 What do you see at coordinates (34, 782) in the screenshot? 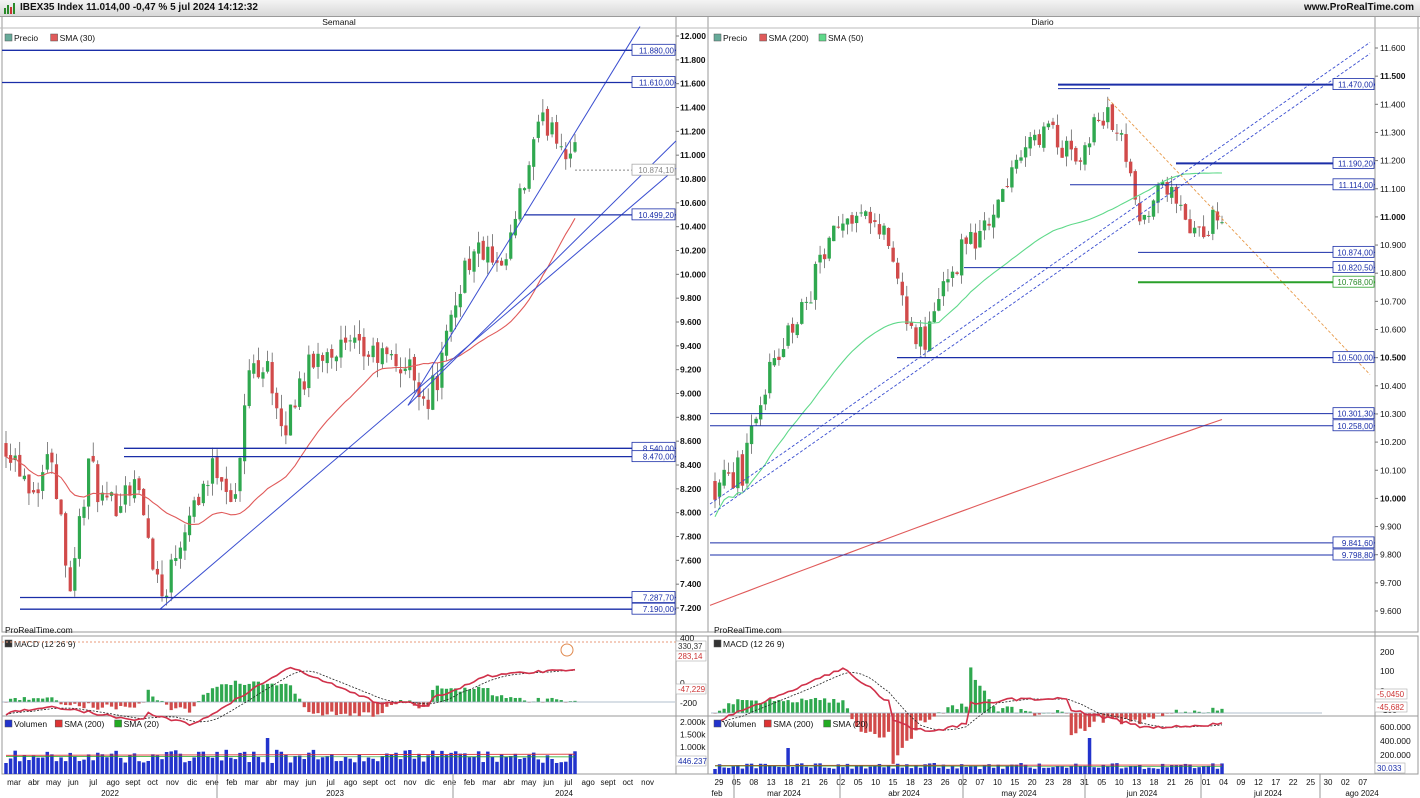
I see `weekly-month-label: abr` at bounding box center [34, 782].